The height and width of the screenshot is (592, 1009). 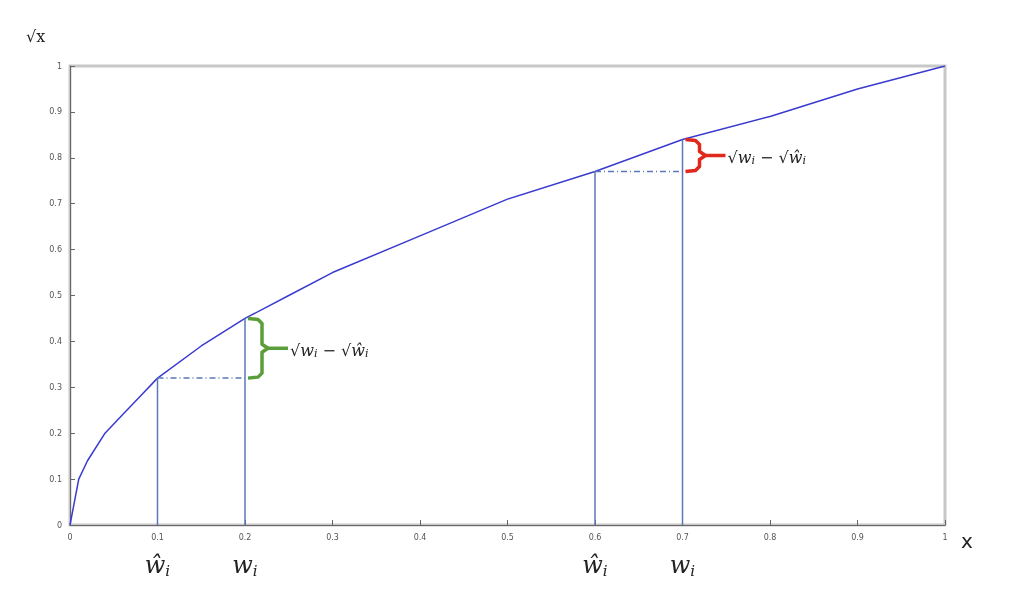 What do you see at coordinates (55, 433) in the screenshot?
I see `y-tick-label: 0.2` at bounding box center [55, 433].